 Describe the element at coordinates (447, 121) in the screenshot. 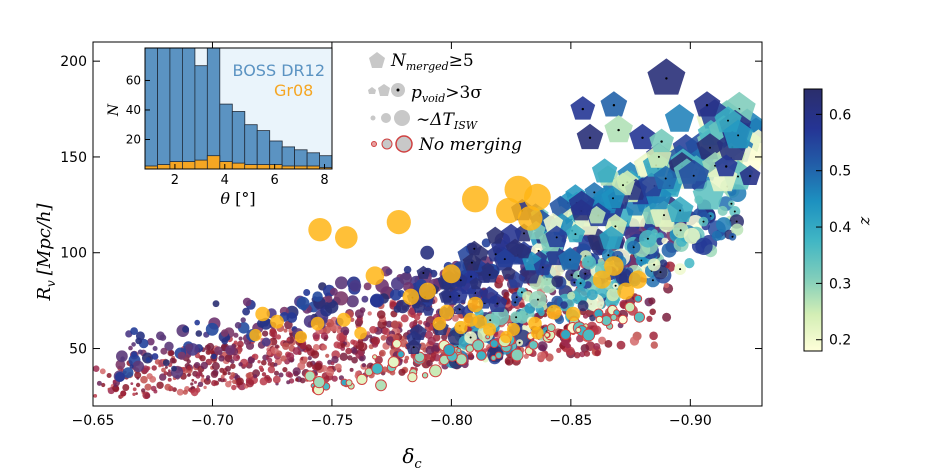

I see `legend-entry-isw: ∼ΔTISW` at that location.